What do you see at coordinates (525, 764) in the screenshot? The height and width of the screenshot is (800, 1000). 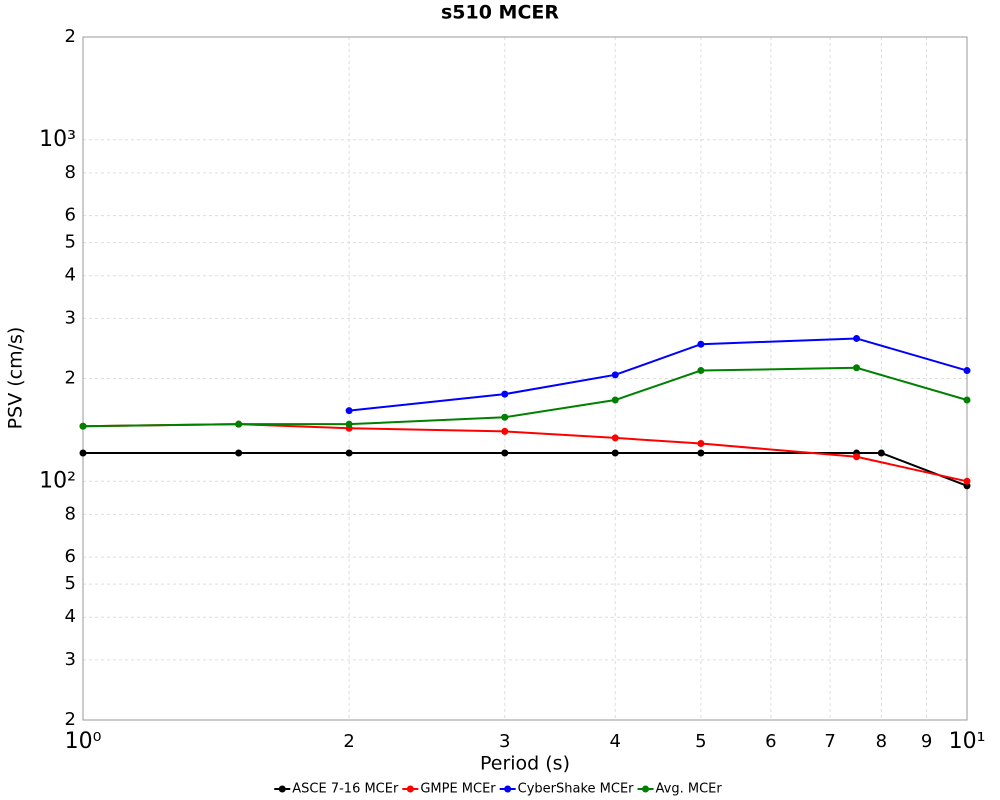 I see `x-axis-label: Period (s)` at bounding box center [525, 764].